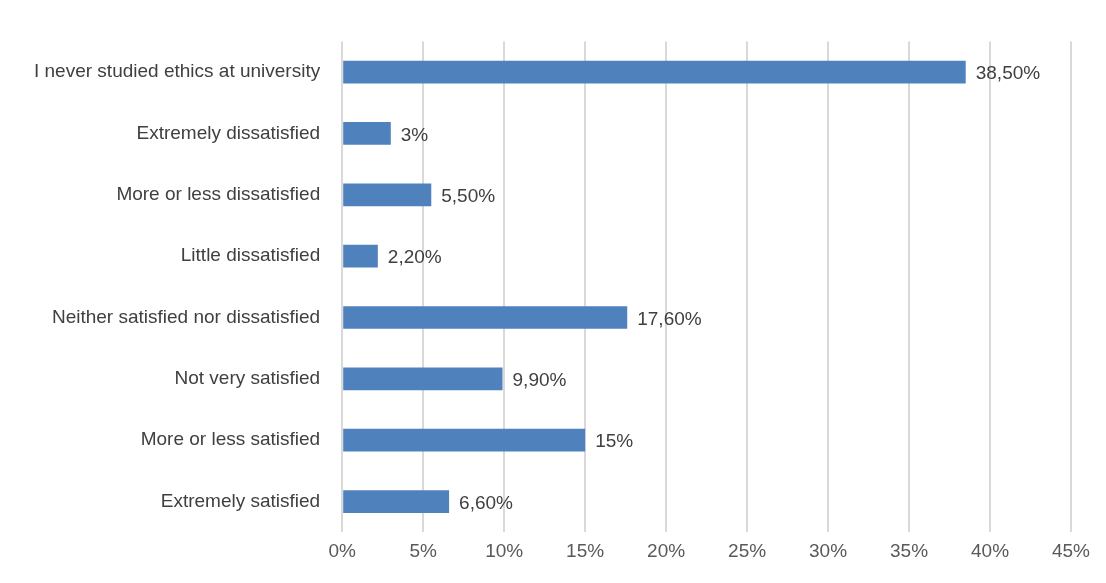  Describe the element at coordinates (669, 318) in the screenshot. I see `data-label: 17,60%` at that location.